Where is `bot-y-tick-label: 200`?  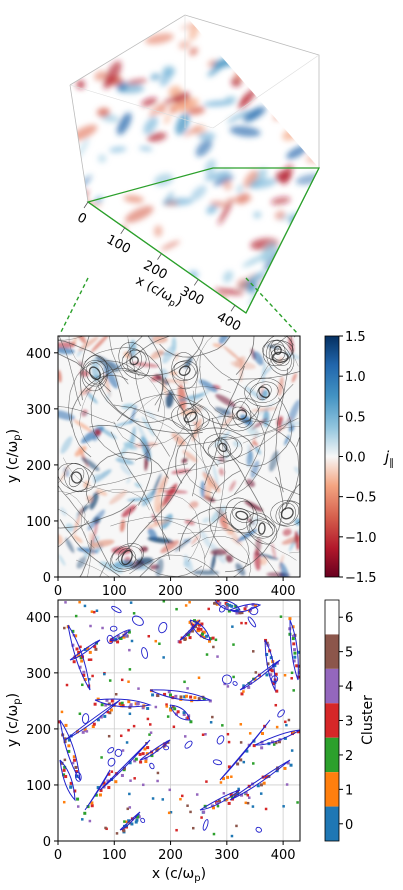 bot-y-tick-label: 200 is located at coordinates (38, 730).